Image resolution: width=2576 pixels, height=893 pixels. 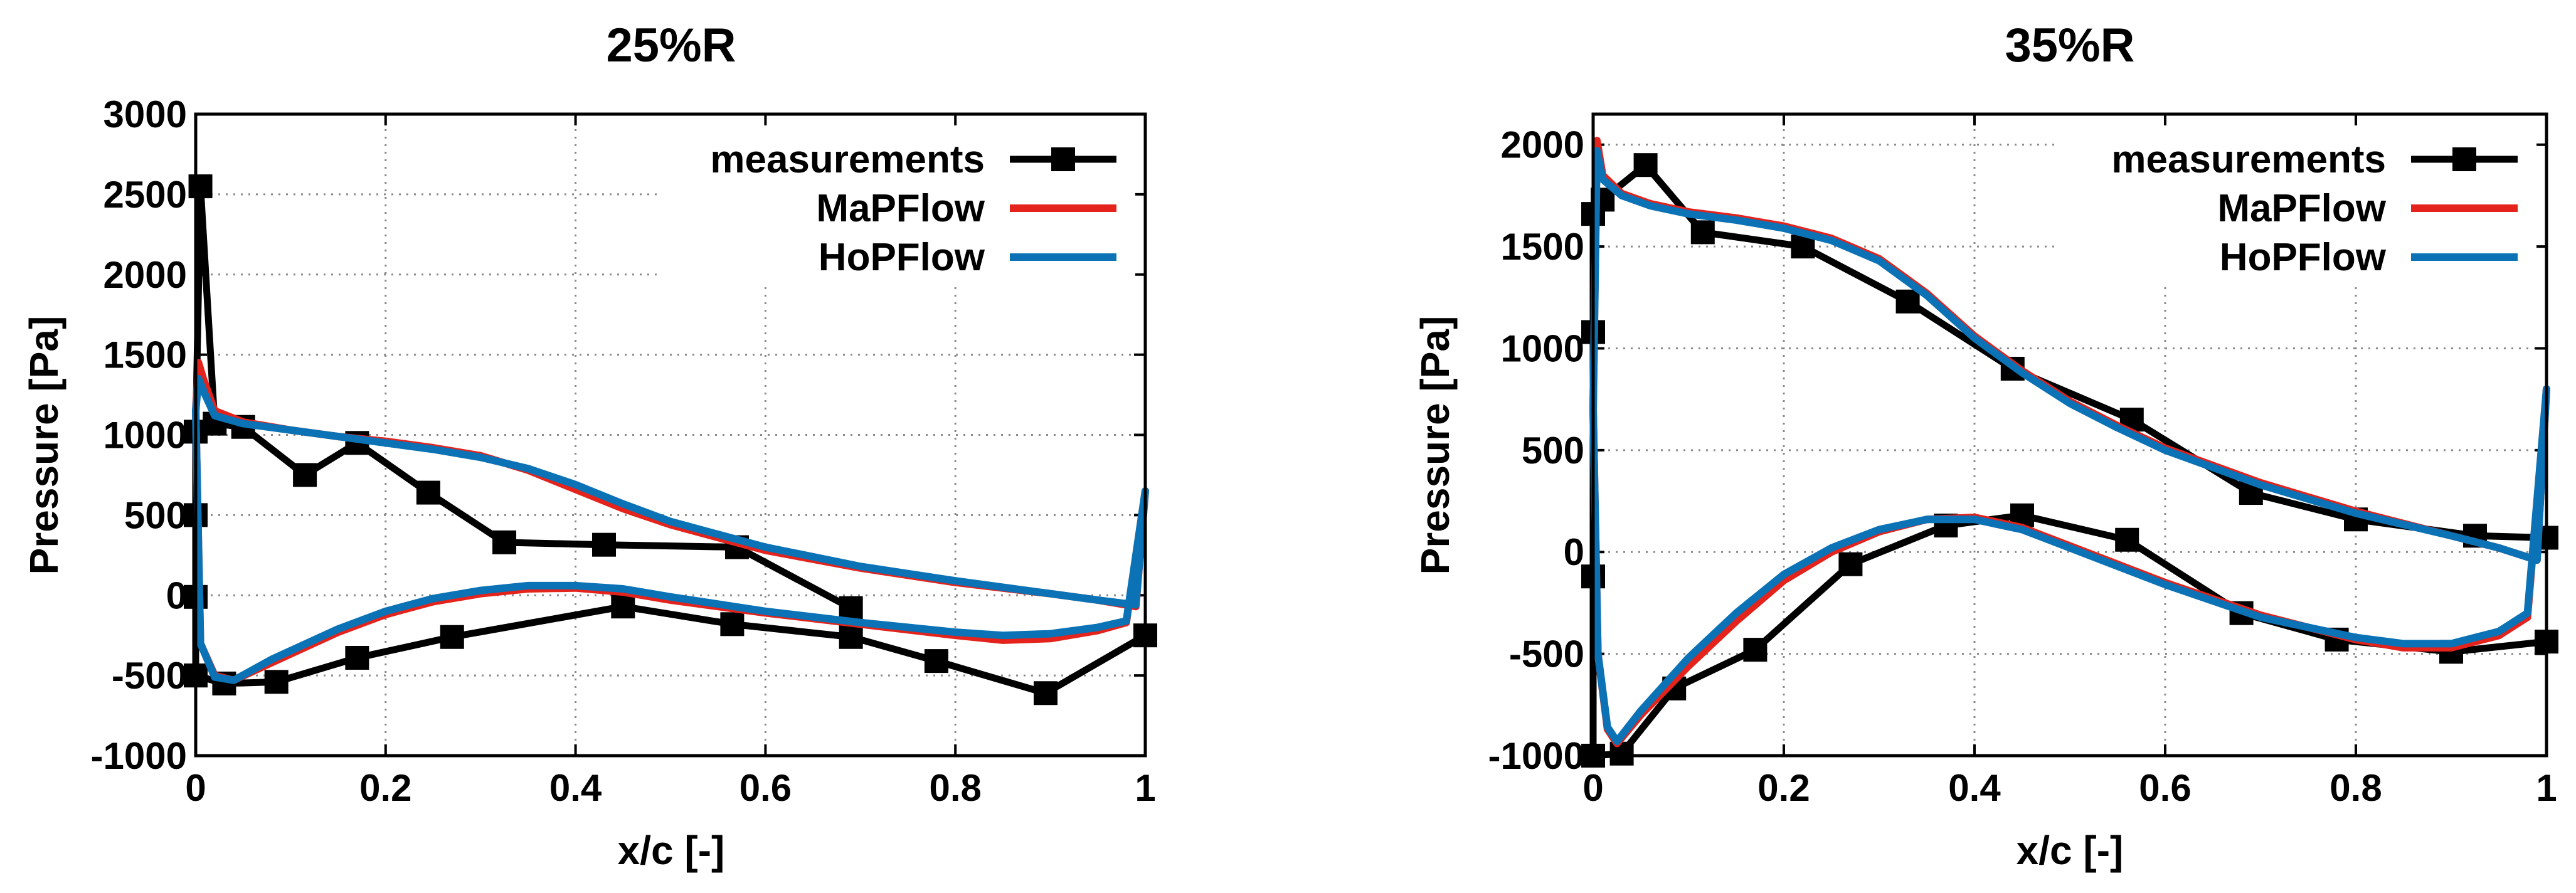 I want to click on y-tick-label: 2500, so click(x=145, y=195).